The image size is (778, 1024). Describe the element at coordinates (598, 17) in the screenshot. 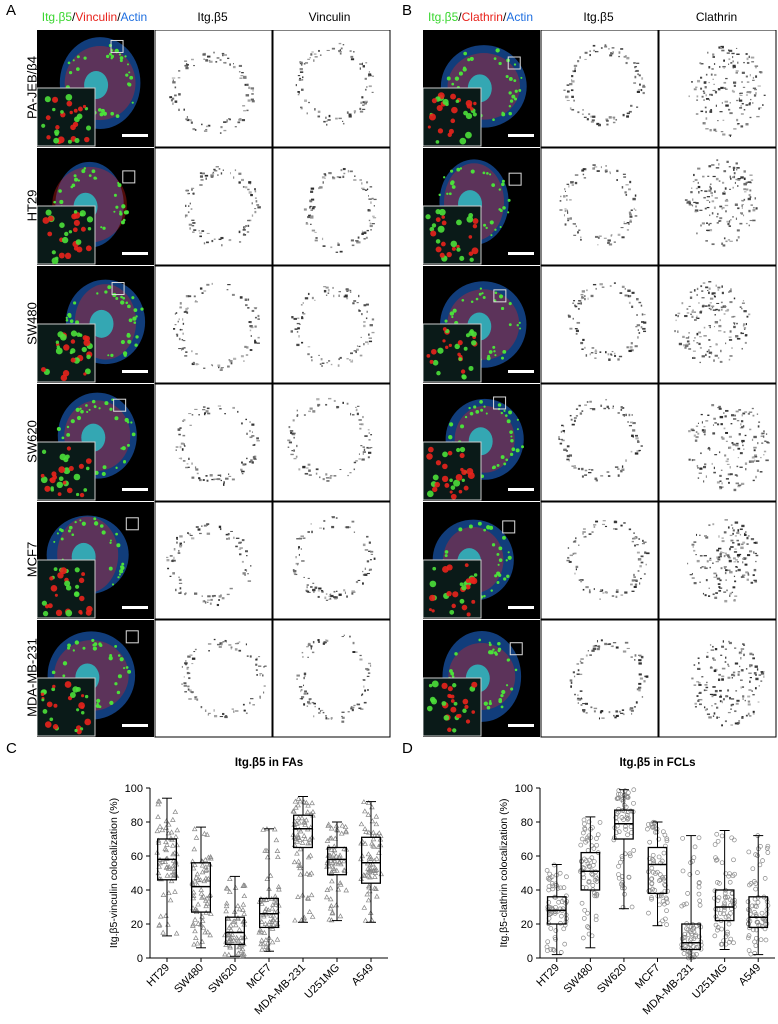

I see `header-b-itg: Itg.β5` at that location.